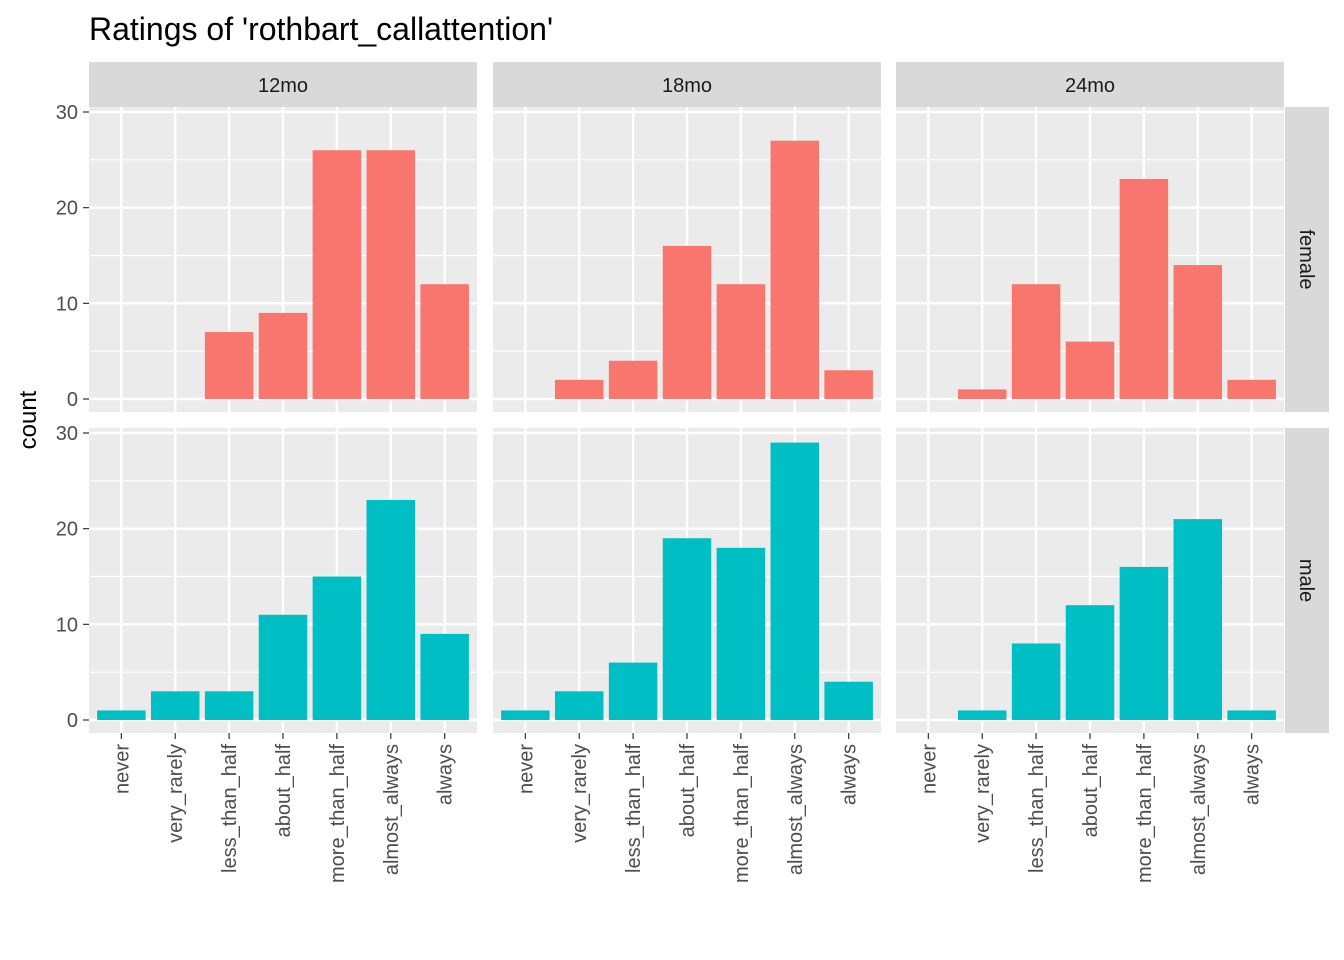 The height and width of the screenshot is (960, 1344). Describe the element at coordinates (1198, 332) in the screenshot. I see `bar-female-24mo-almost_always` at that location.